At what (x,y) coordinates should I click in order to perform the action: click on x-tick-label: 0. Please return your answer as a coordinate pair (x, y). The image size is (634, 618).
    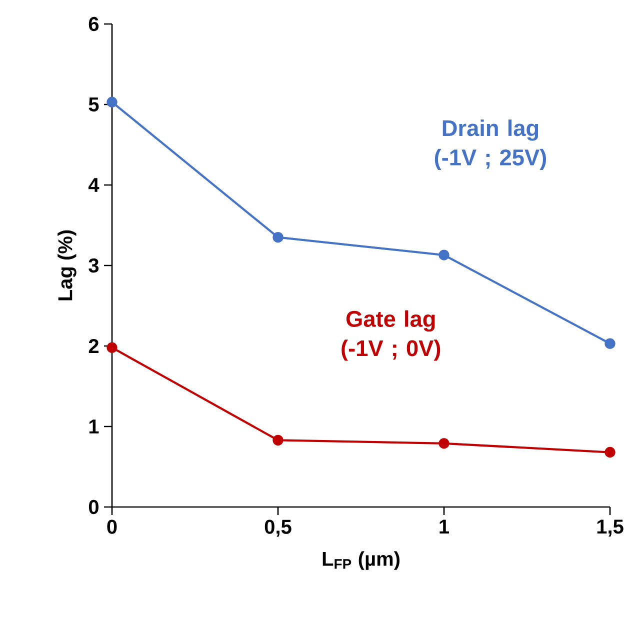
    Looking at the image, I should click on (112, 527).